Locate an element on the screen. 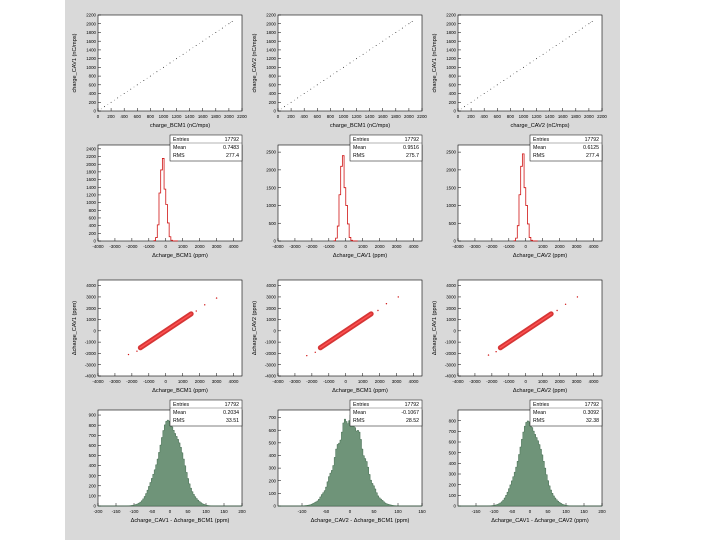  y-axis-title: charge_CAV1 (nC/mps) is located at coordinates (435, 62).